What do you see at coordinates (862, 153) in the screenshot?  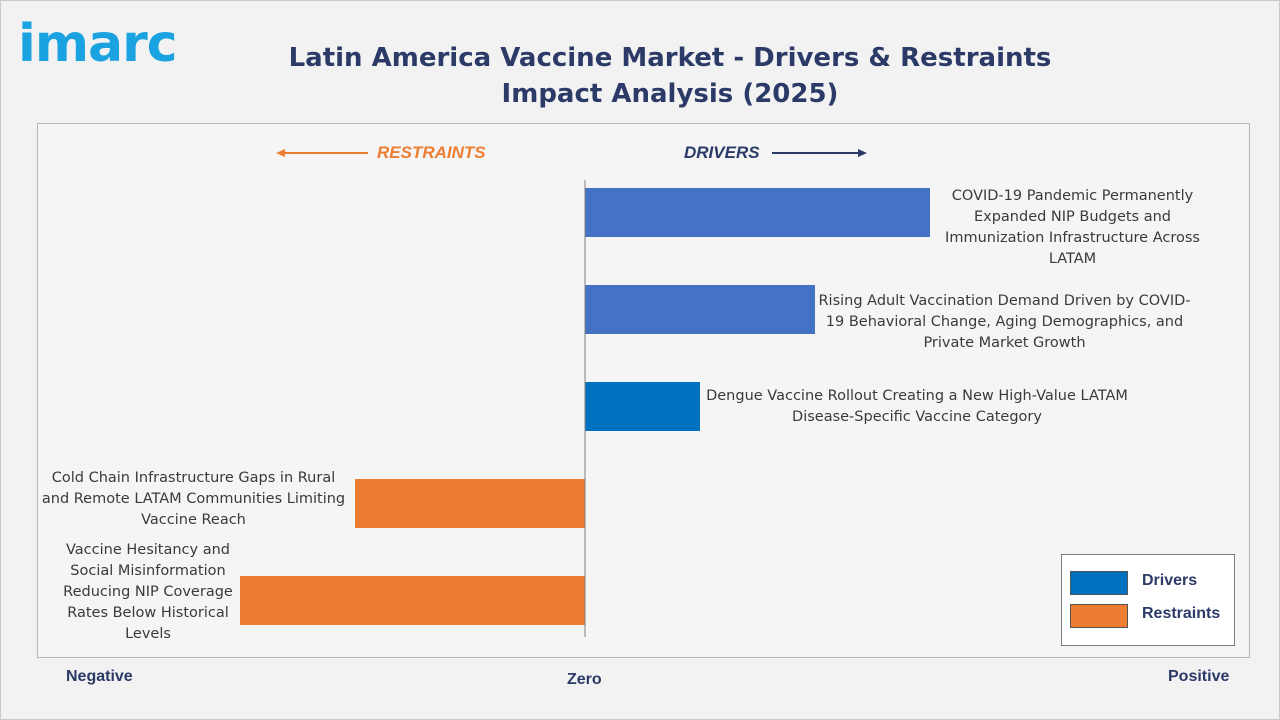 I see `drivers-arrowhead` at bounding box center [862, 153].